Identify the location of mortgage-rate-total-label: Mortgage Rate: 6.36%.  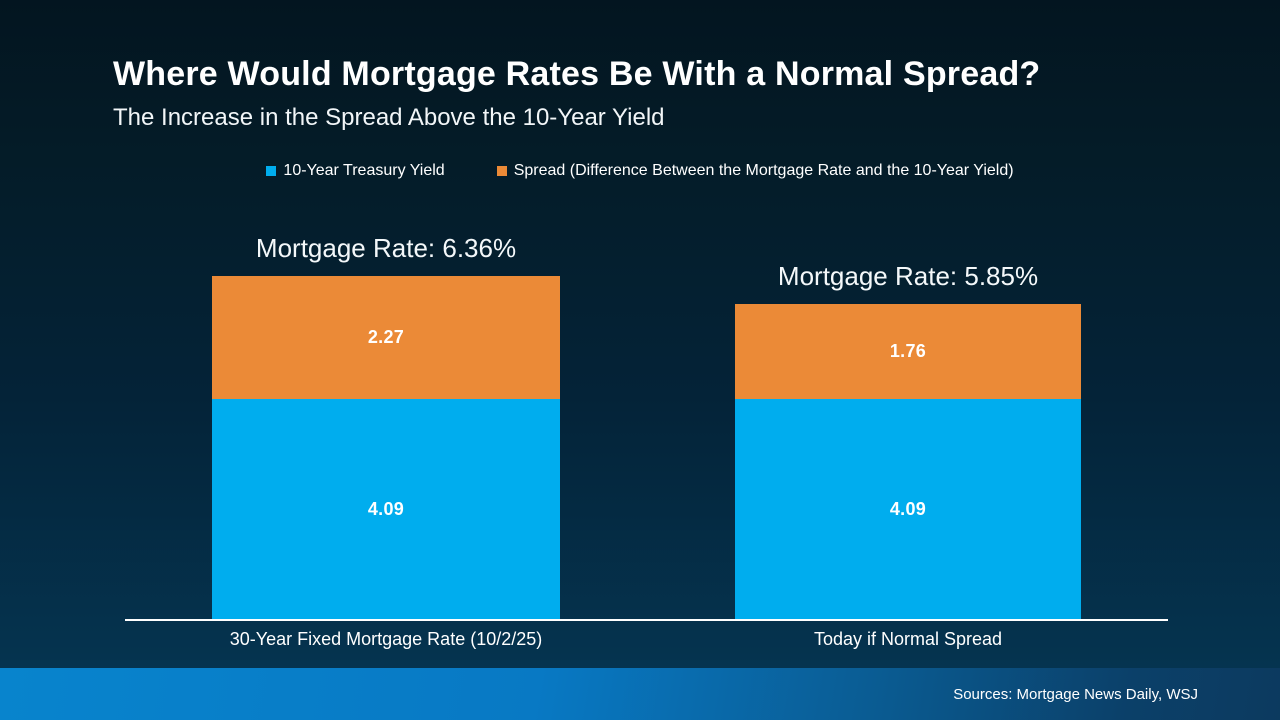
(386, 247).